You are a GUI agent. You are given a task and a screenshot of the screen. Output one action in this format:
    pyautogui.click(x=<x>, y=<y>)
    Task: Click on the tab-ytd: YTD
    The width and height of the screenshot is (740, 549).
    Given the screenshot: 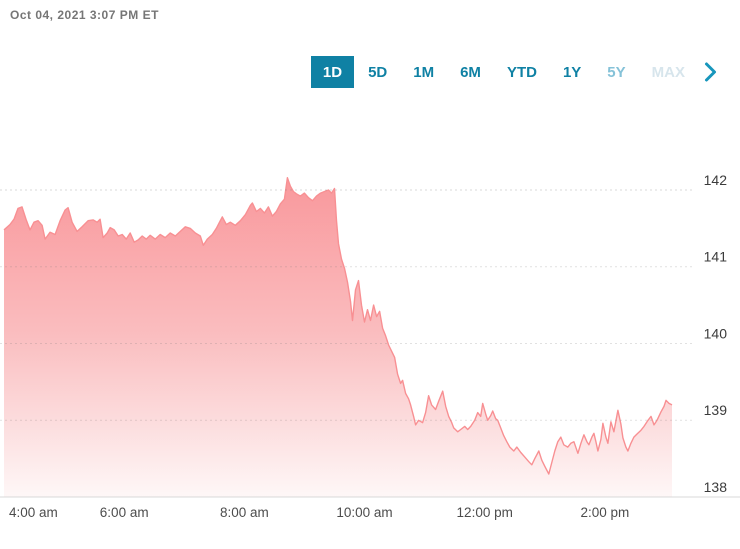 What is the action you would take?
    pyautogui.click(x=521, y=72)
    